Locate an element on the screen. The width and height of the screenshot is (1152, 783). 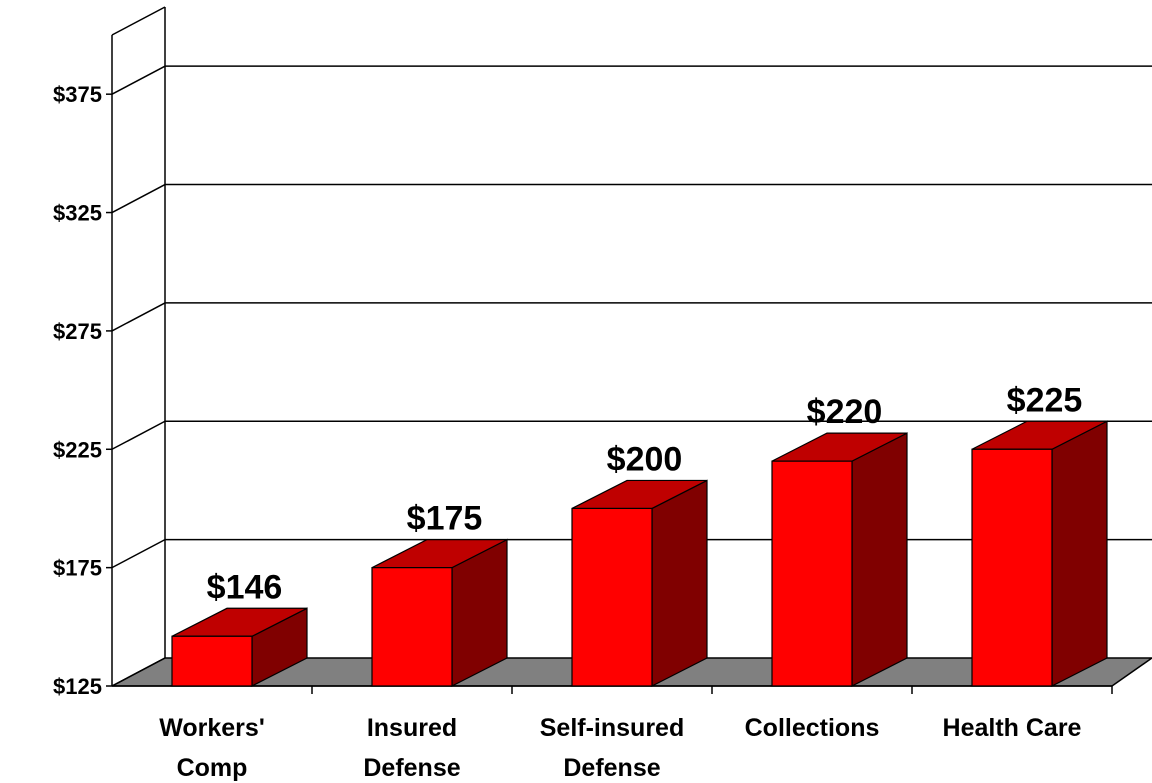
value-label: $175 is located at coordinates (445, 519).